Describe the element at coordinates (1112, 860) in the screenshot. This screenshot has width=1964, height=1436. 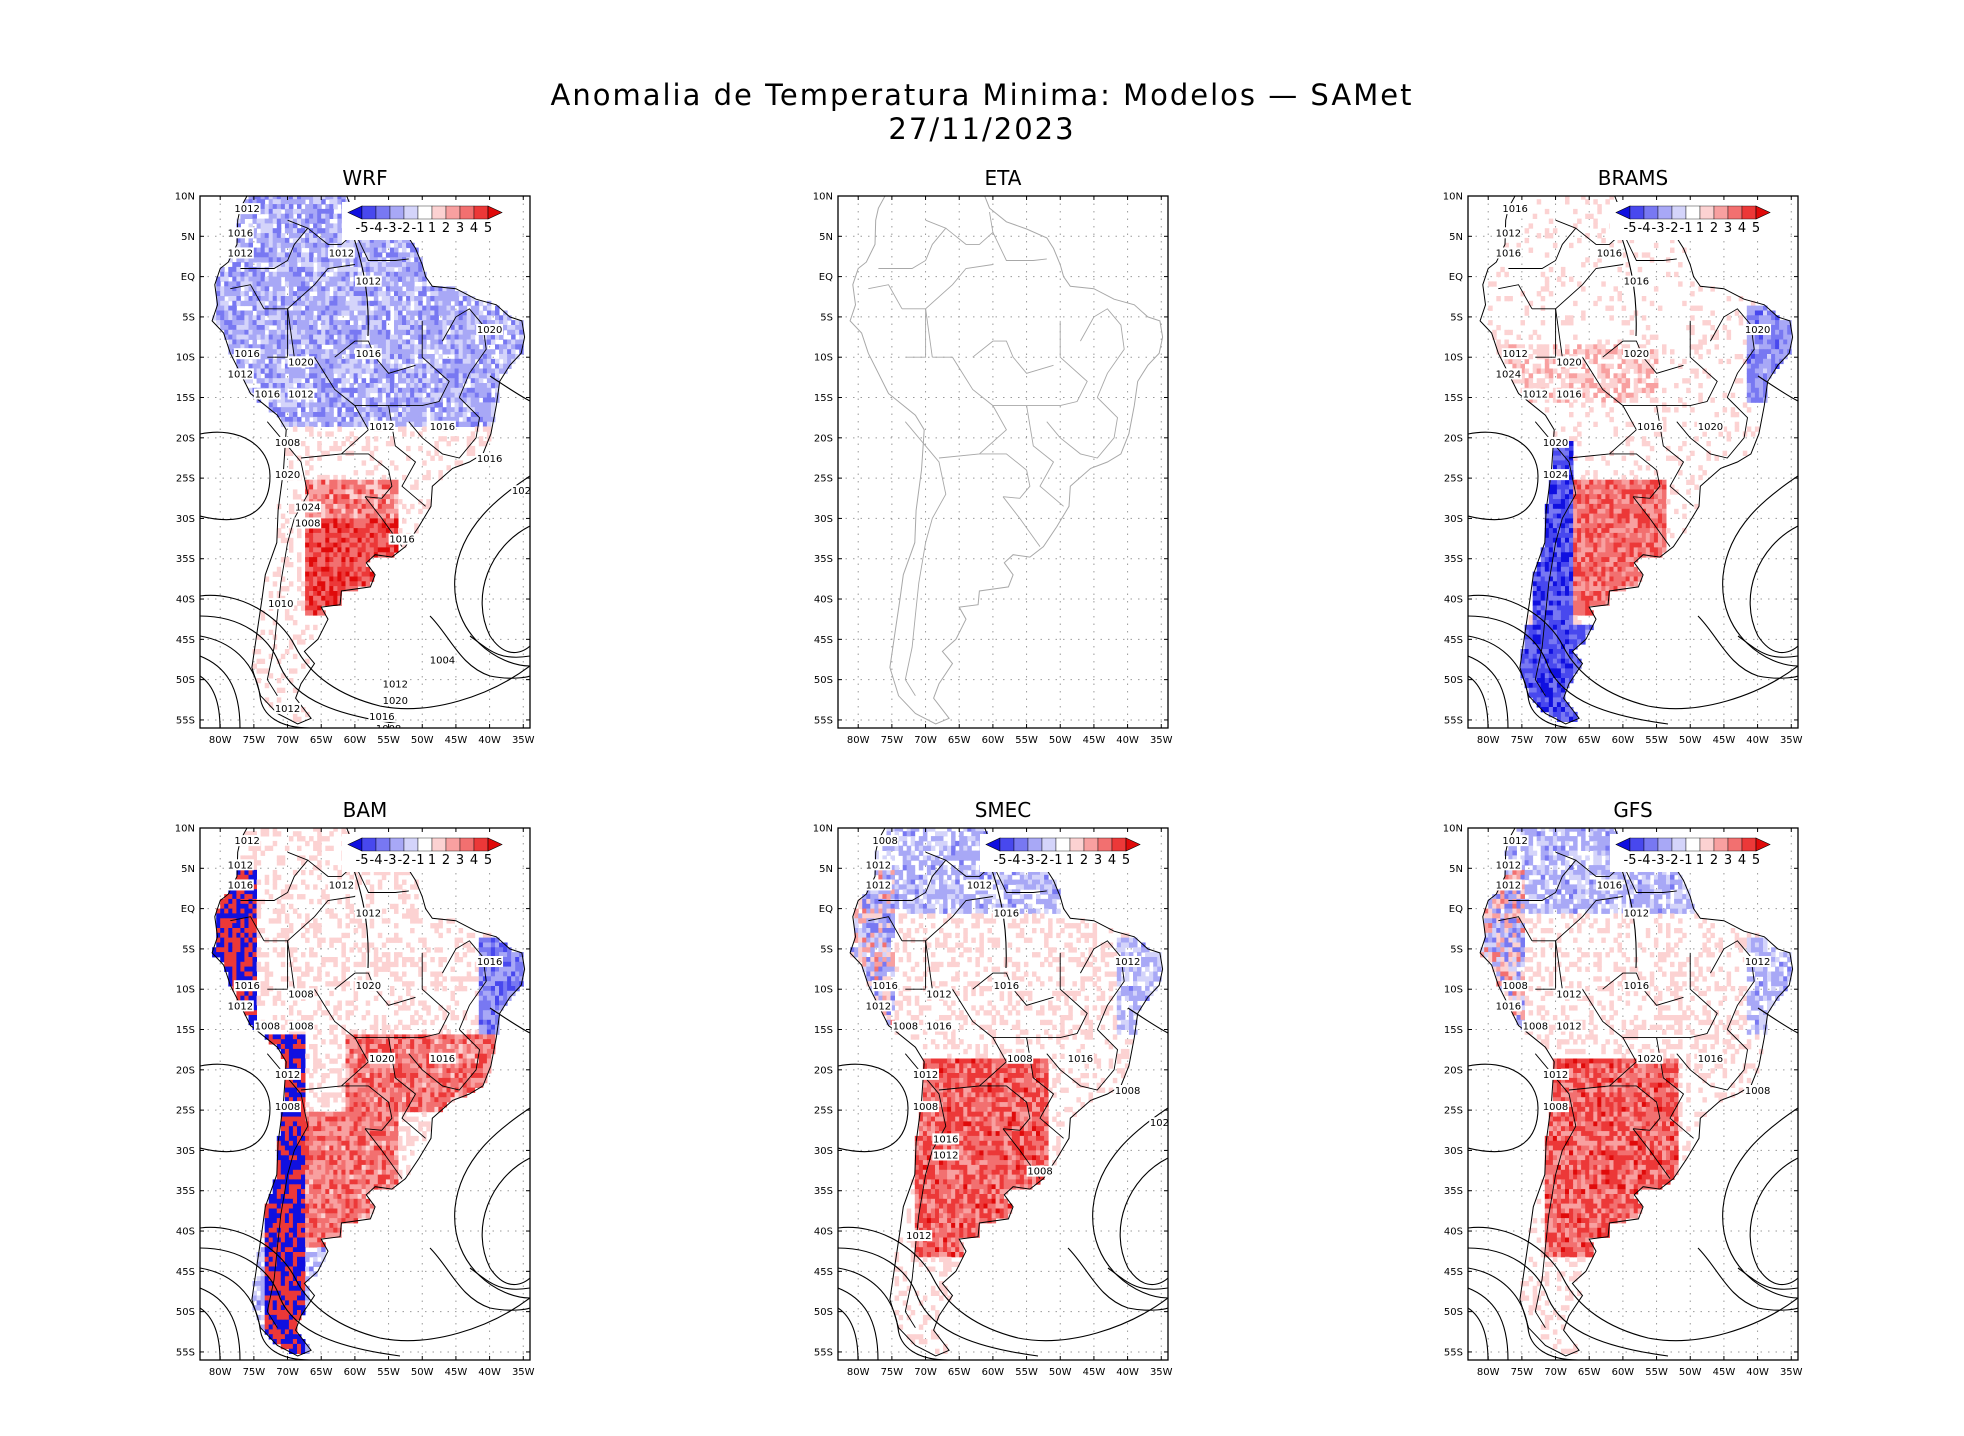
I see `colorbar-label: 4` at that location.